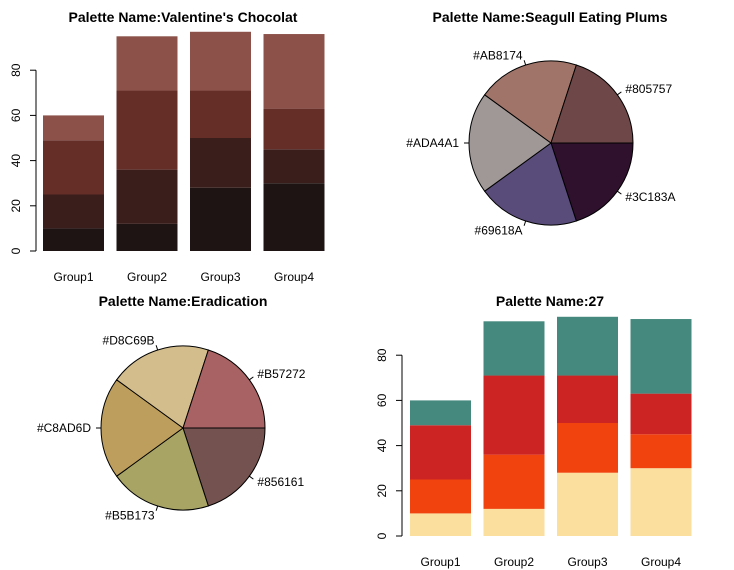  I want to click on pie-slice-label: #D8C69B, so click(129, 341).